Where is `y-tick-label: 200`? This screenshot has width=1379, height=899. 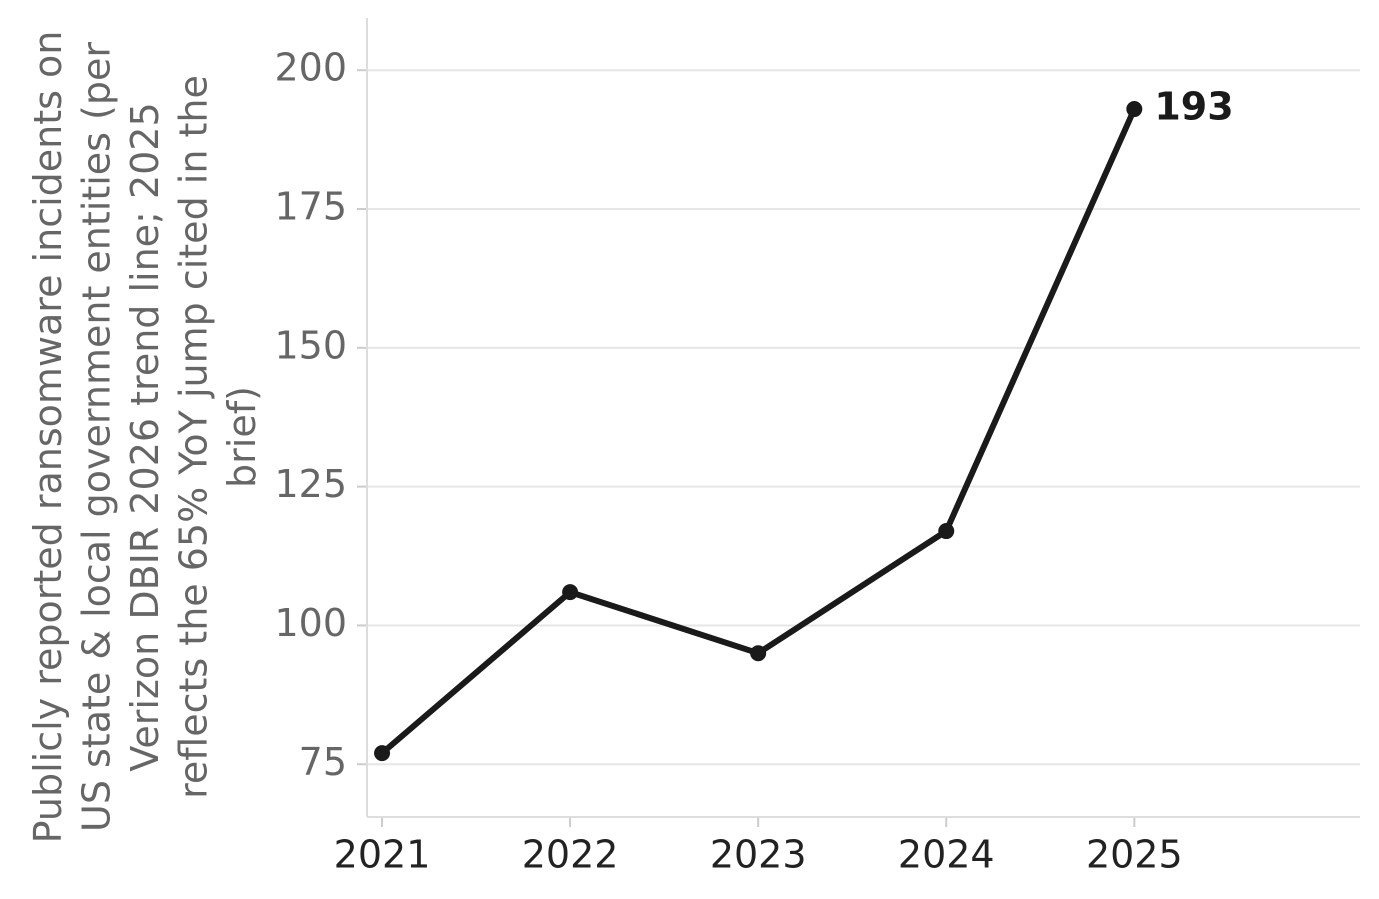 y-tick-label: 200 is located at coordinates (310, 68).